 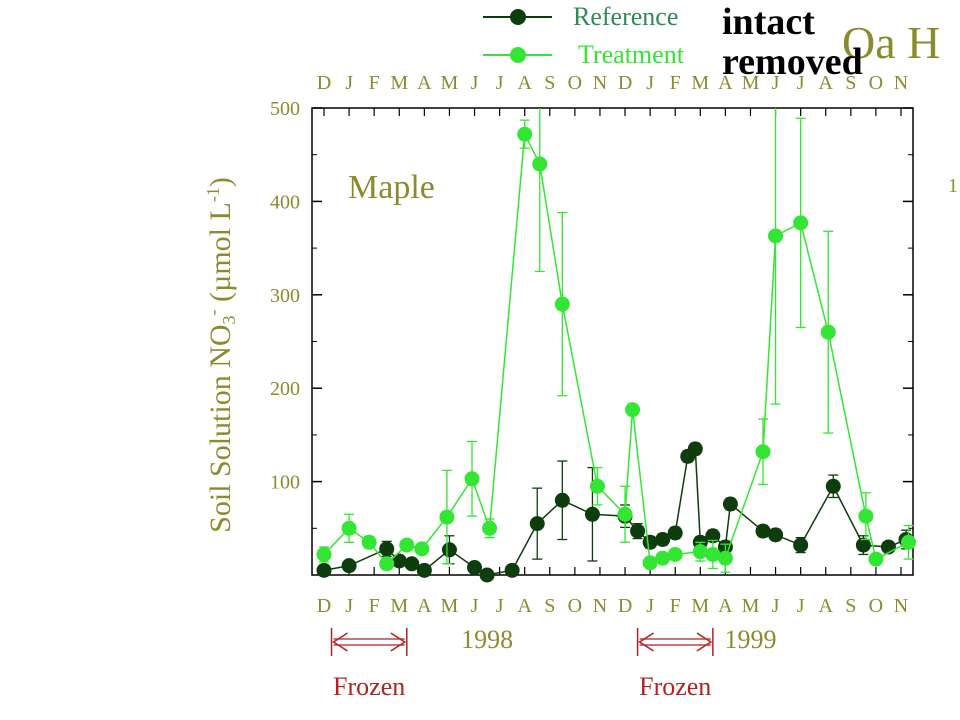 I want to click on frozen-arrow-head-right, so click(x=704, y=642).